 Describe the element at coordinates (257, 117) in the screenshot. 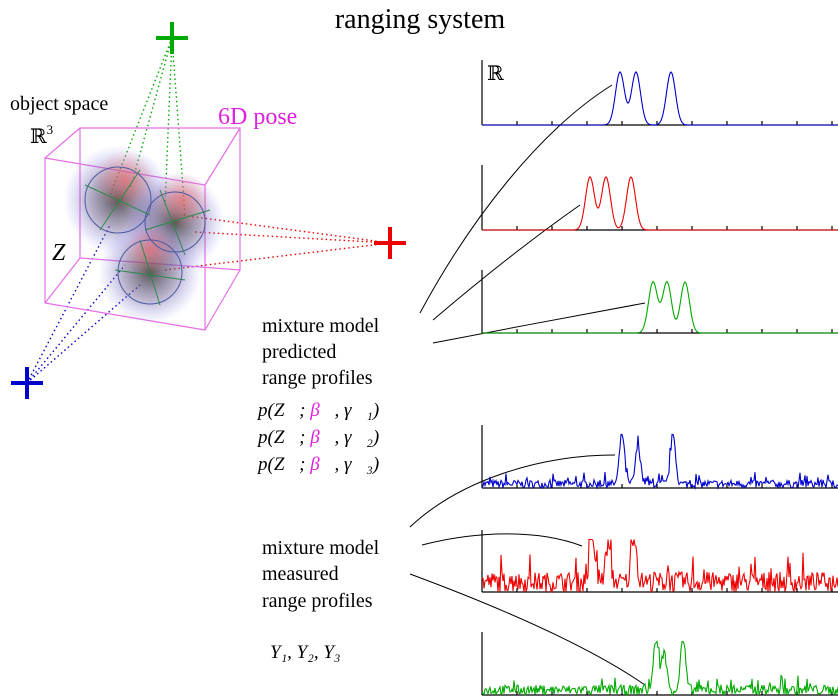

I see `pose-label: 6D pose` at that location.